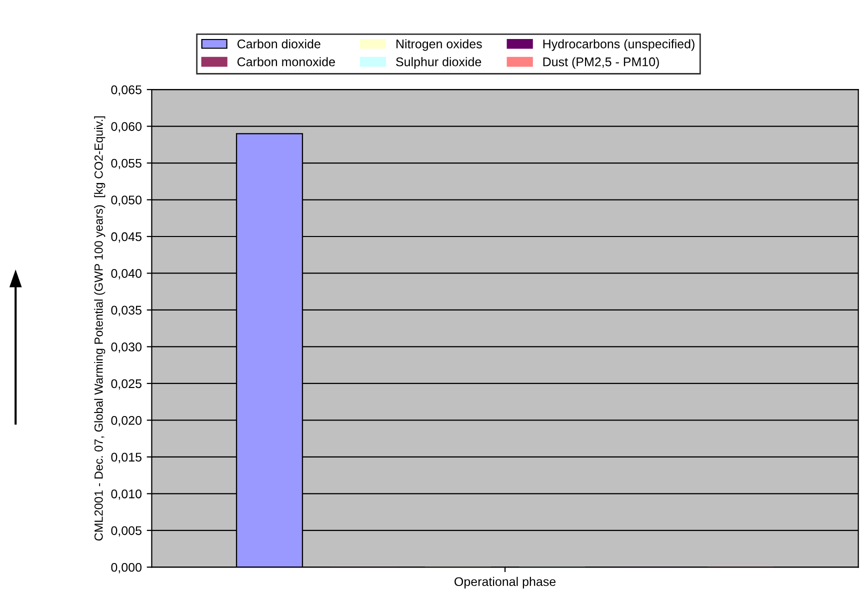 The height and width of the screenshot is (597, 867). I want to click on legend-label: Hydrocarbons (unspecified), so click(618, 45).